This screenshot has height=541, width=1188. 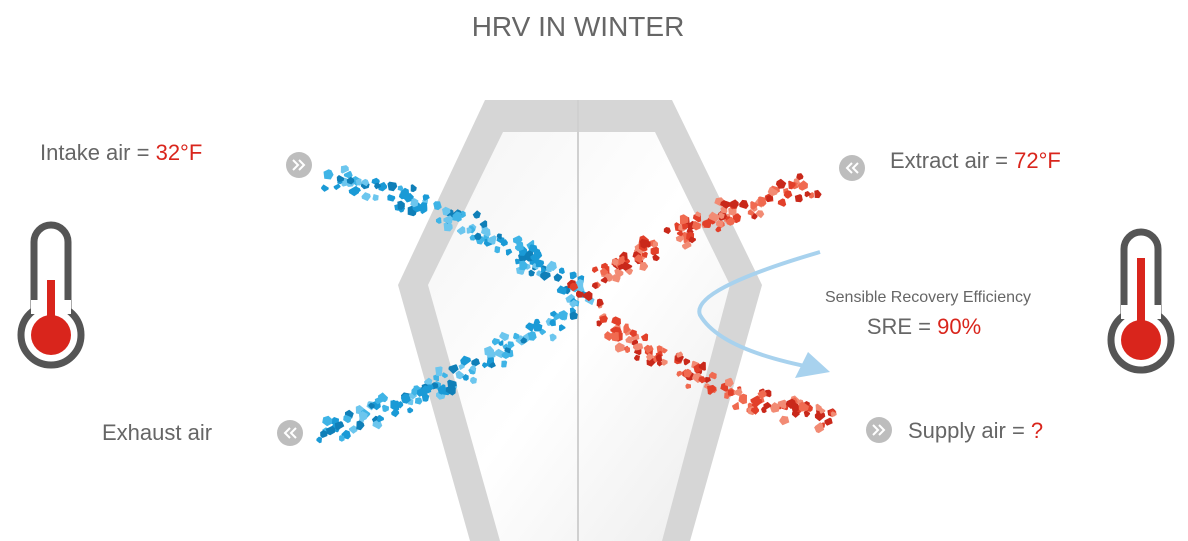 What do you see at coordinates (969, 430) in the screenshot?
I see `supply-text: Supply air =` at bounding box center [969, 430].